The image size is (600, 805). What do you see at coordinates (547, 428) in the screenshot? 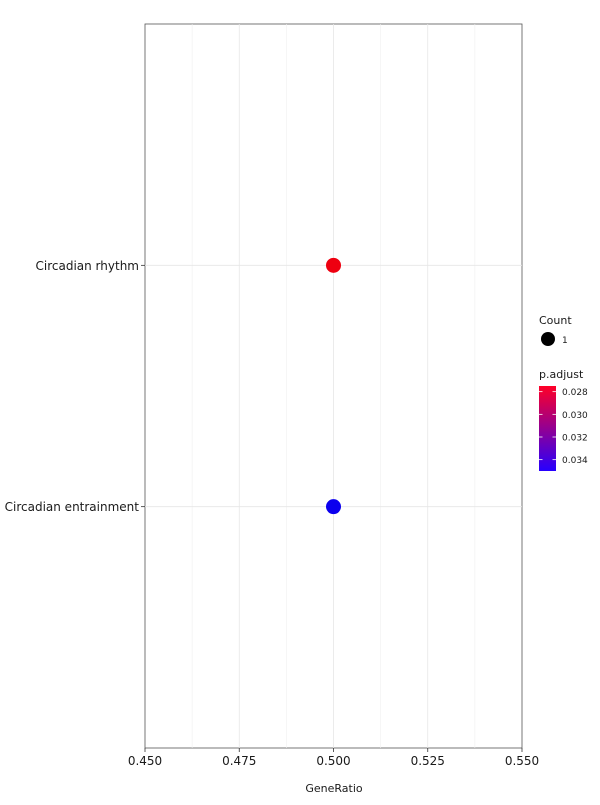
I see `legend-colorbar` at bounding box center [547, 428].